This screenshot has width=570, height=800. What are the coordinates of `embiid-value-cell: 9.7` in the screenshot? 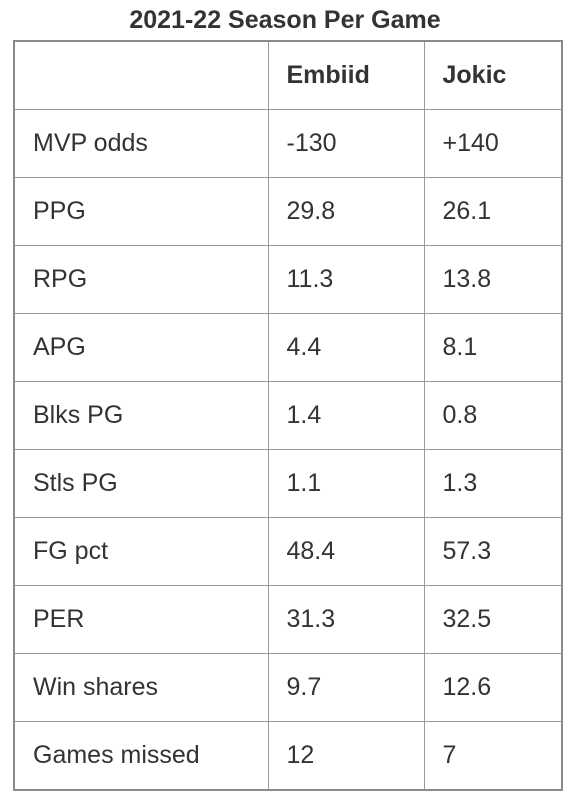 It's located at (346, 687).